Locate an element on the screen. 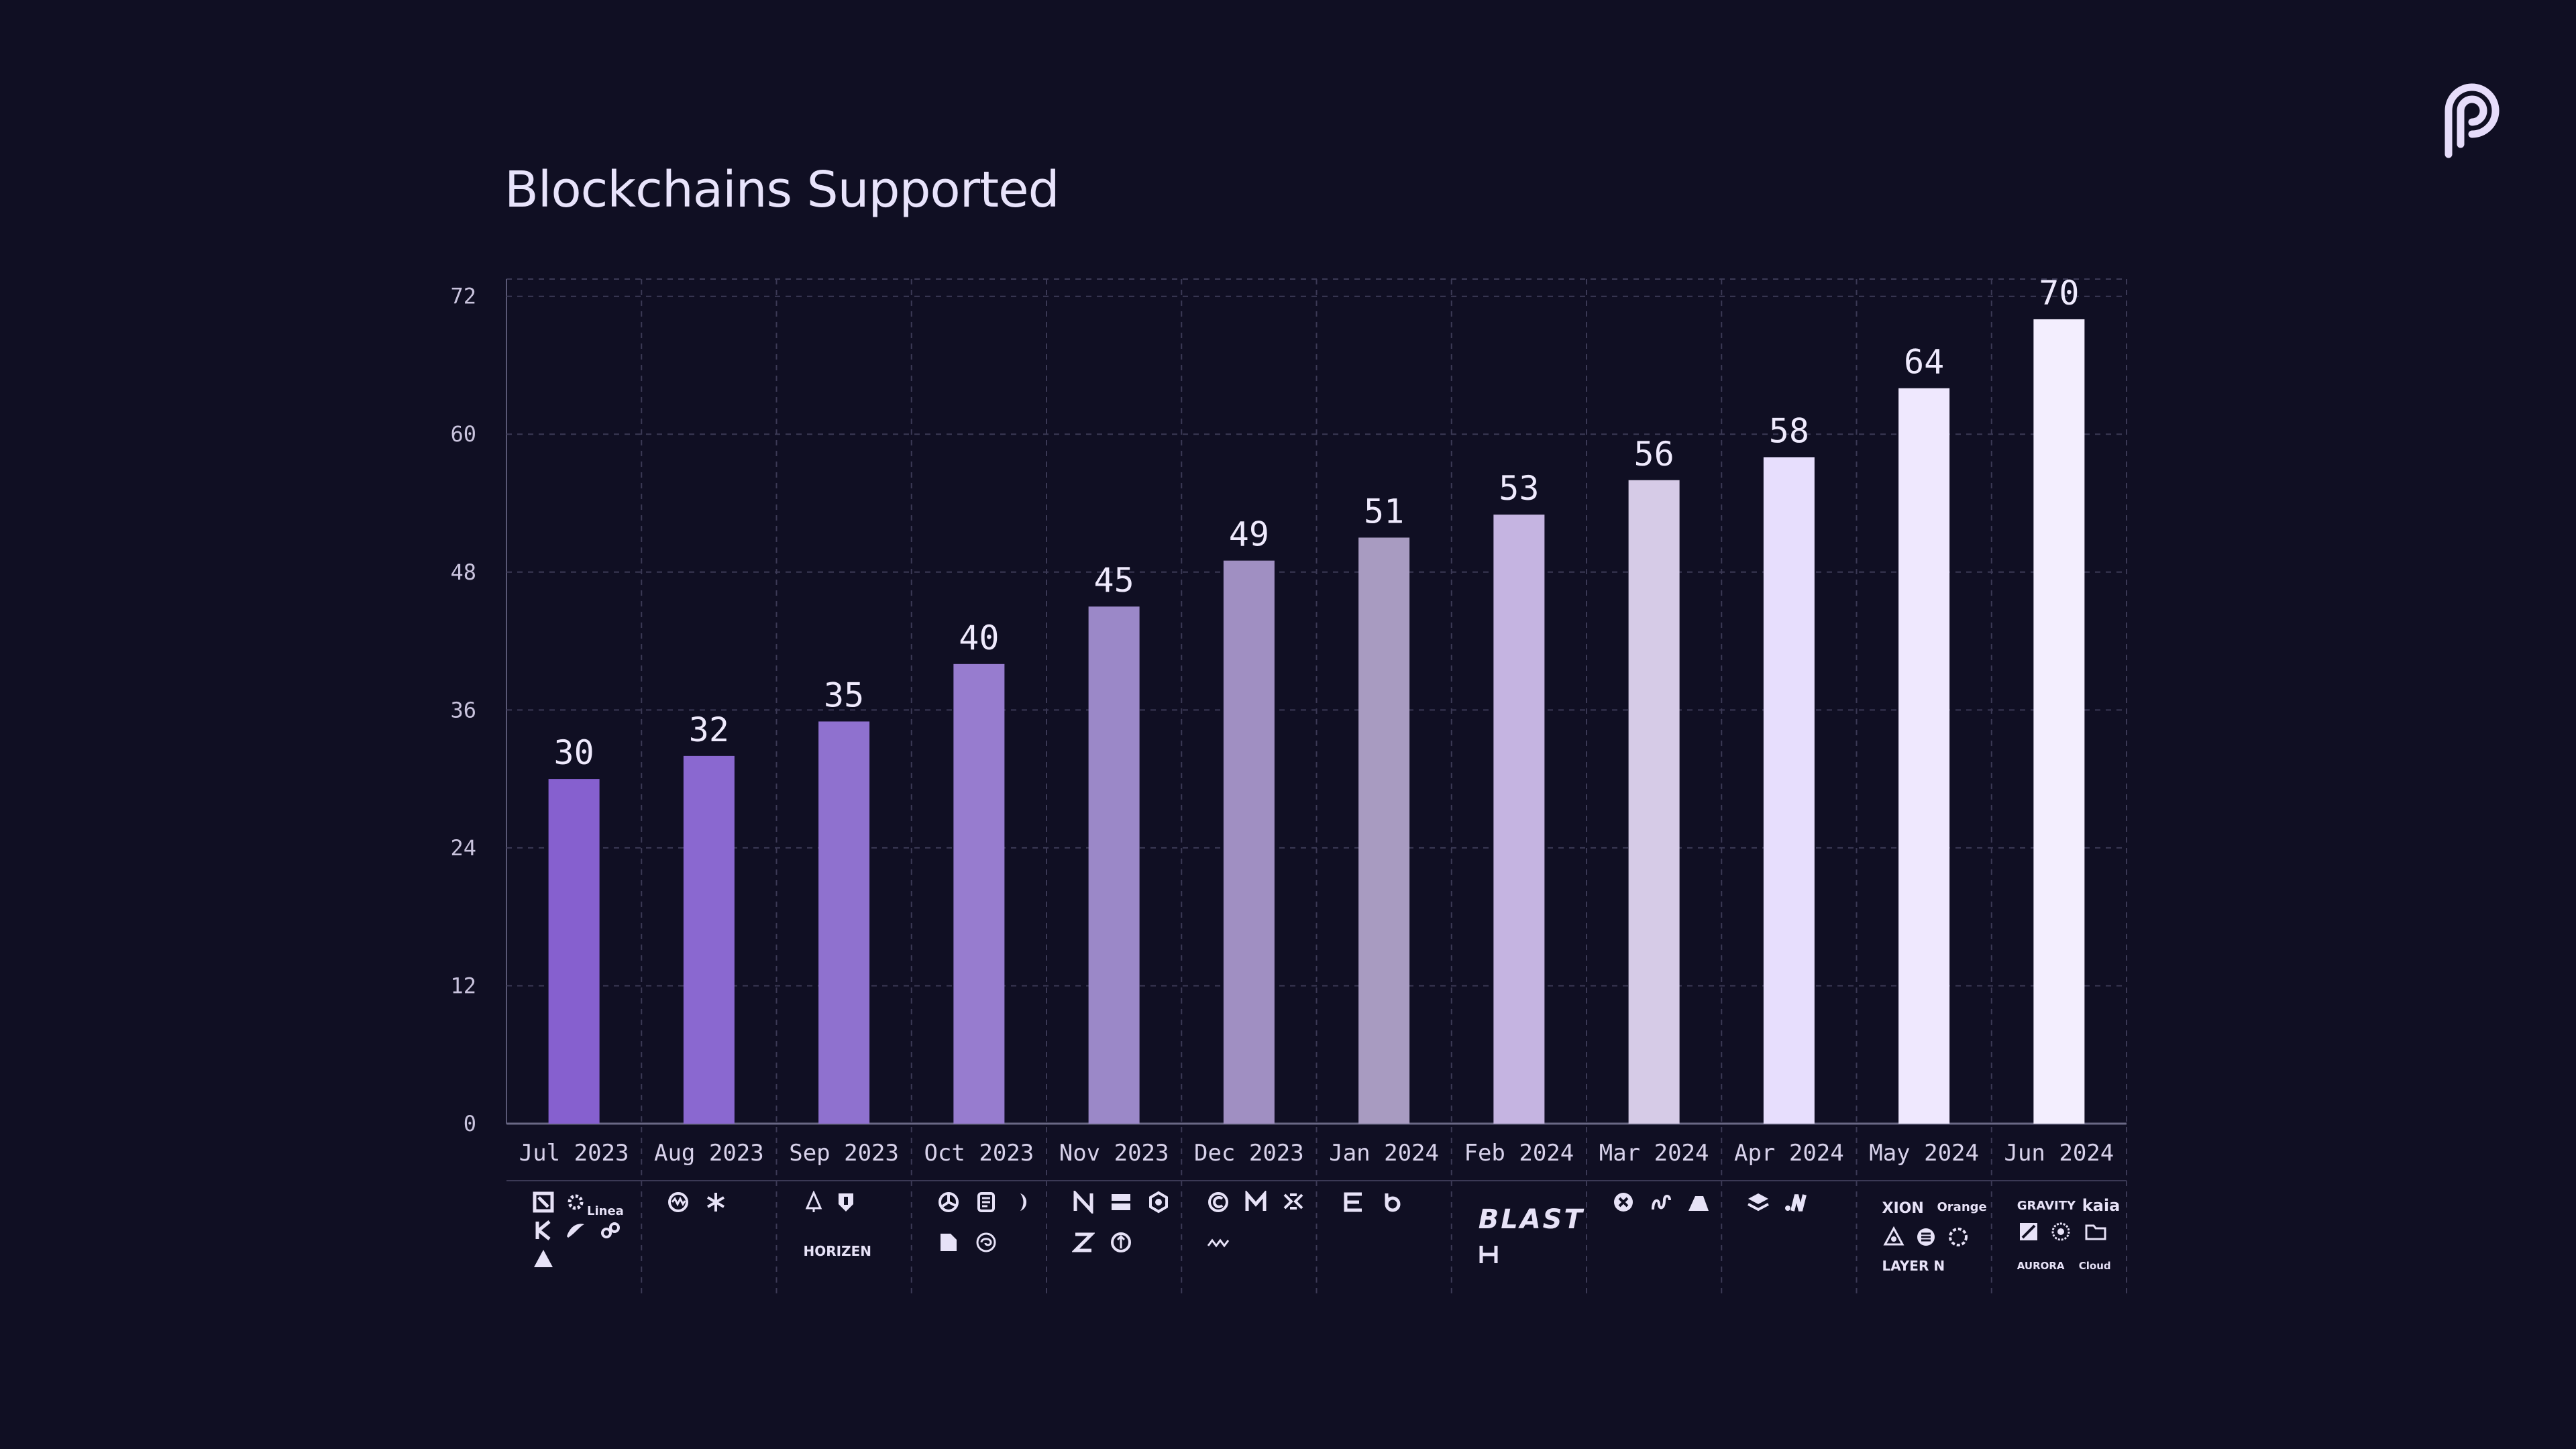 This screenshot has height=1449, width=2576. x-tick-label: Aug 2023 is located at coordinates (709, 1153).